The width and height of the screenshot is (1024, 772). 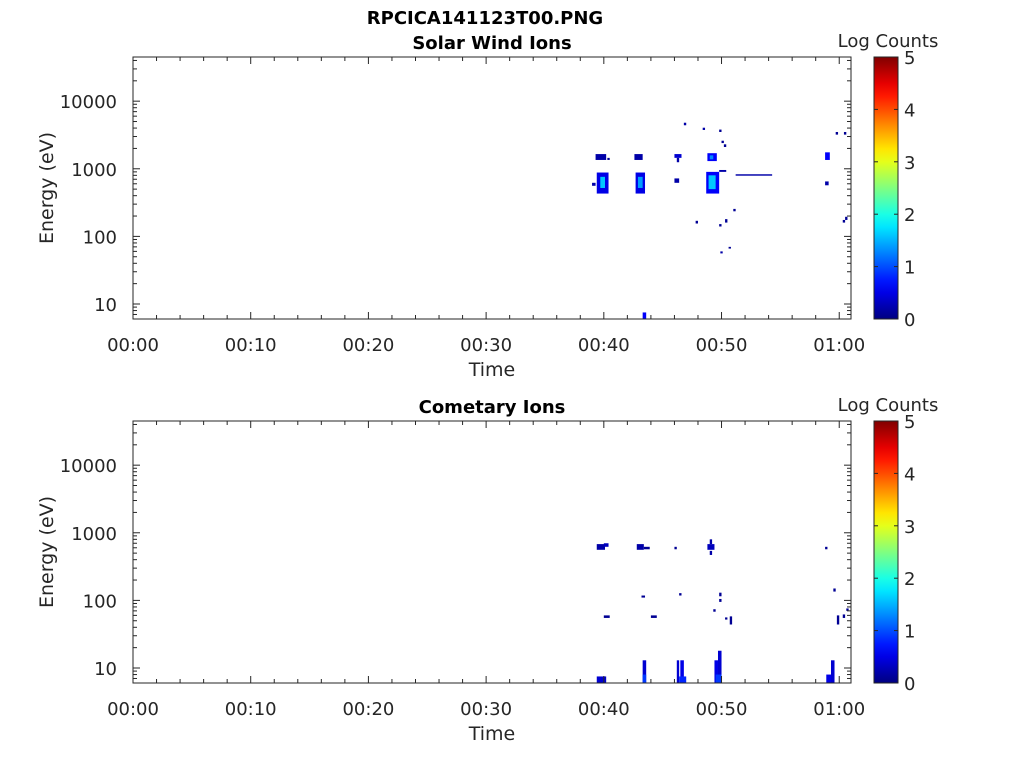 What do you see at coordinates (485, 18) in the screenshot?
I see `figure-title: RPCICA141123T00.PNG` at bounding box center [485, 18].